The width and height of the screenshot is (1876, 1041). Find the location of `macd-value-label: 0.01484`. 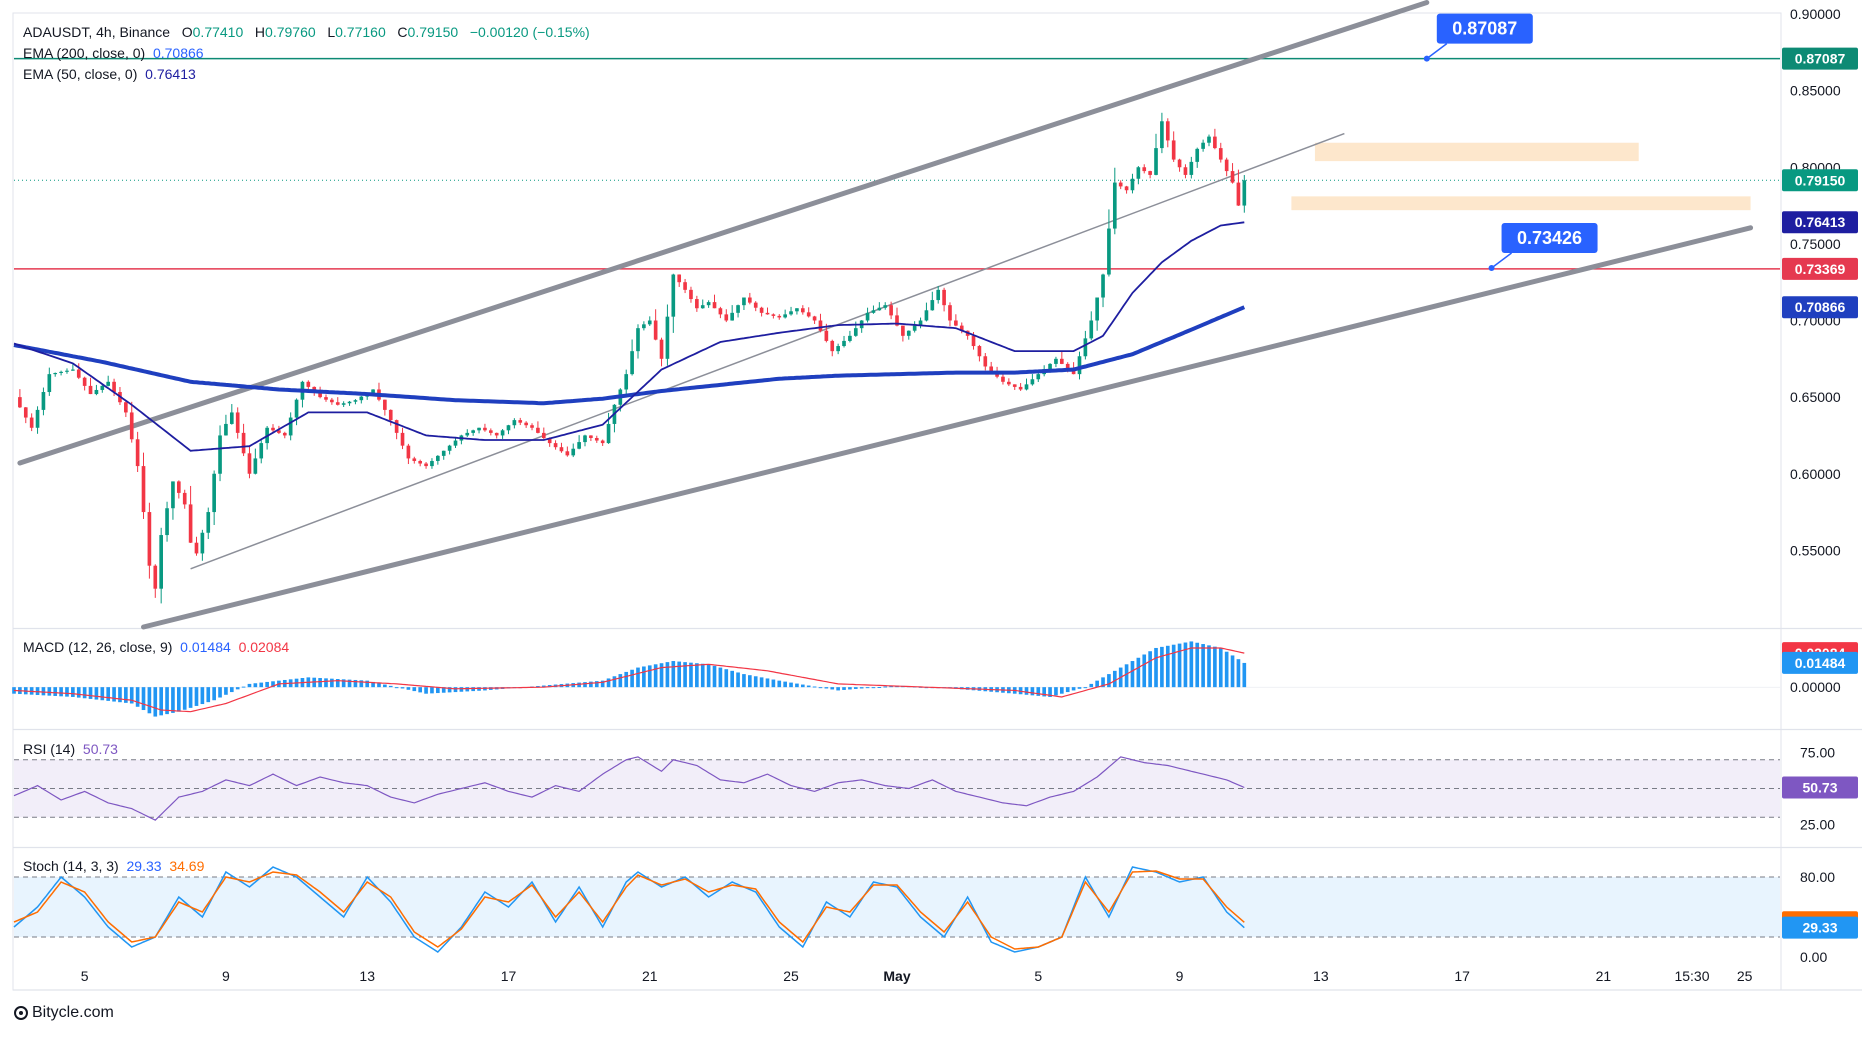

macd-value-label: 0.01484 is located at coordinates (1820, 662).